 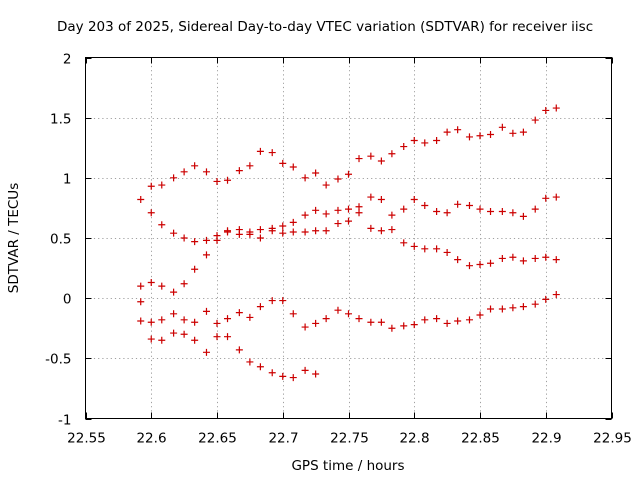 What do you see at coordinates (67, 180) in the screenshot?
I see `y-tick-label: 1` at bounding box center [67, 180].